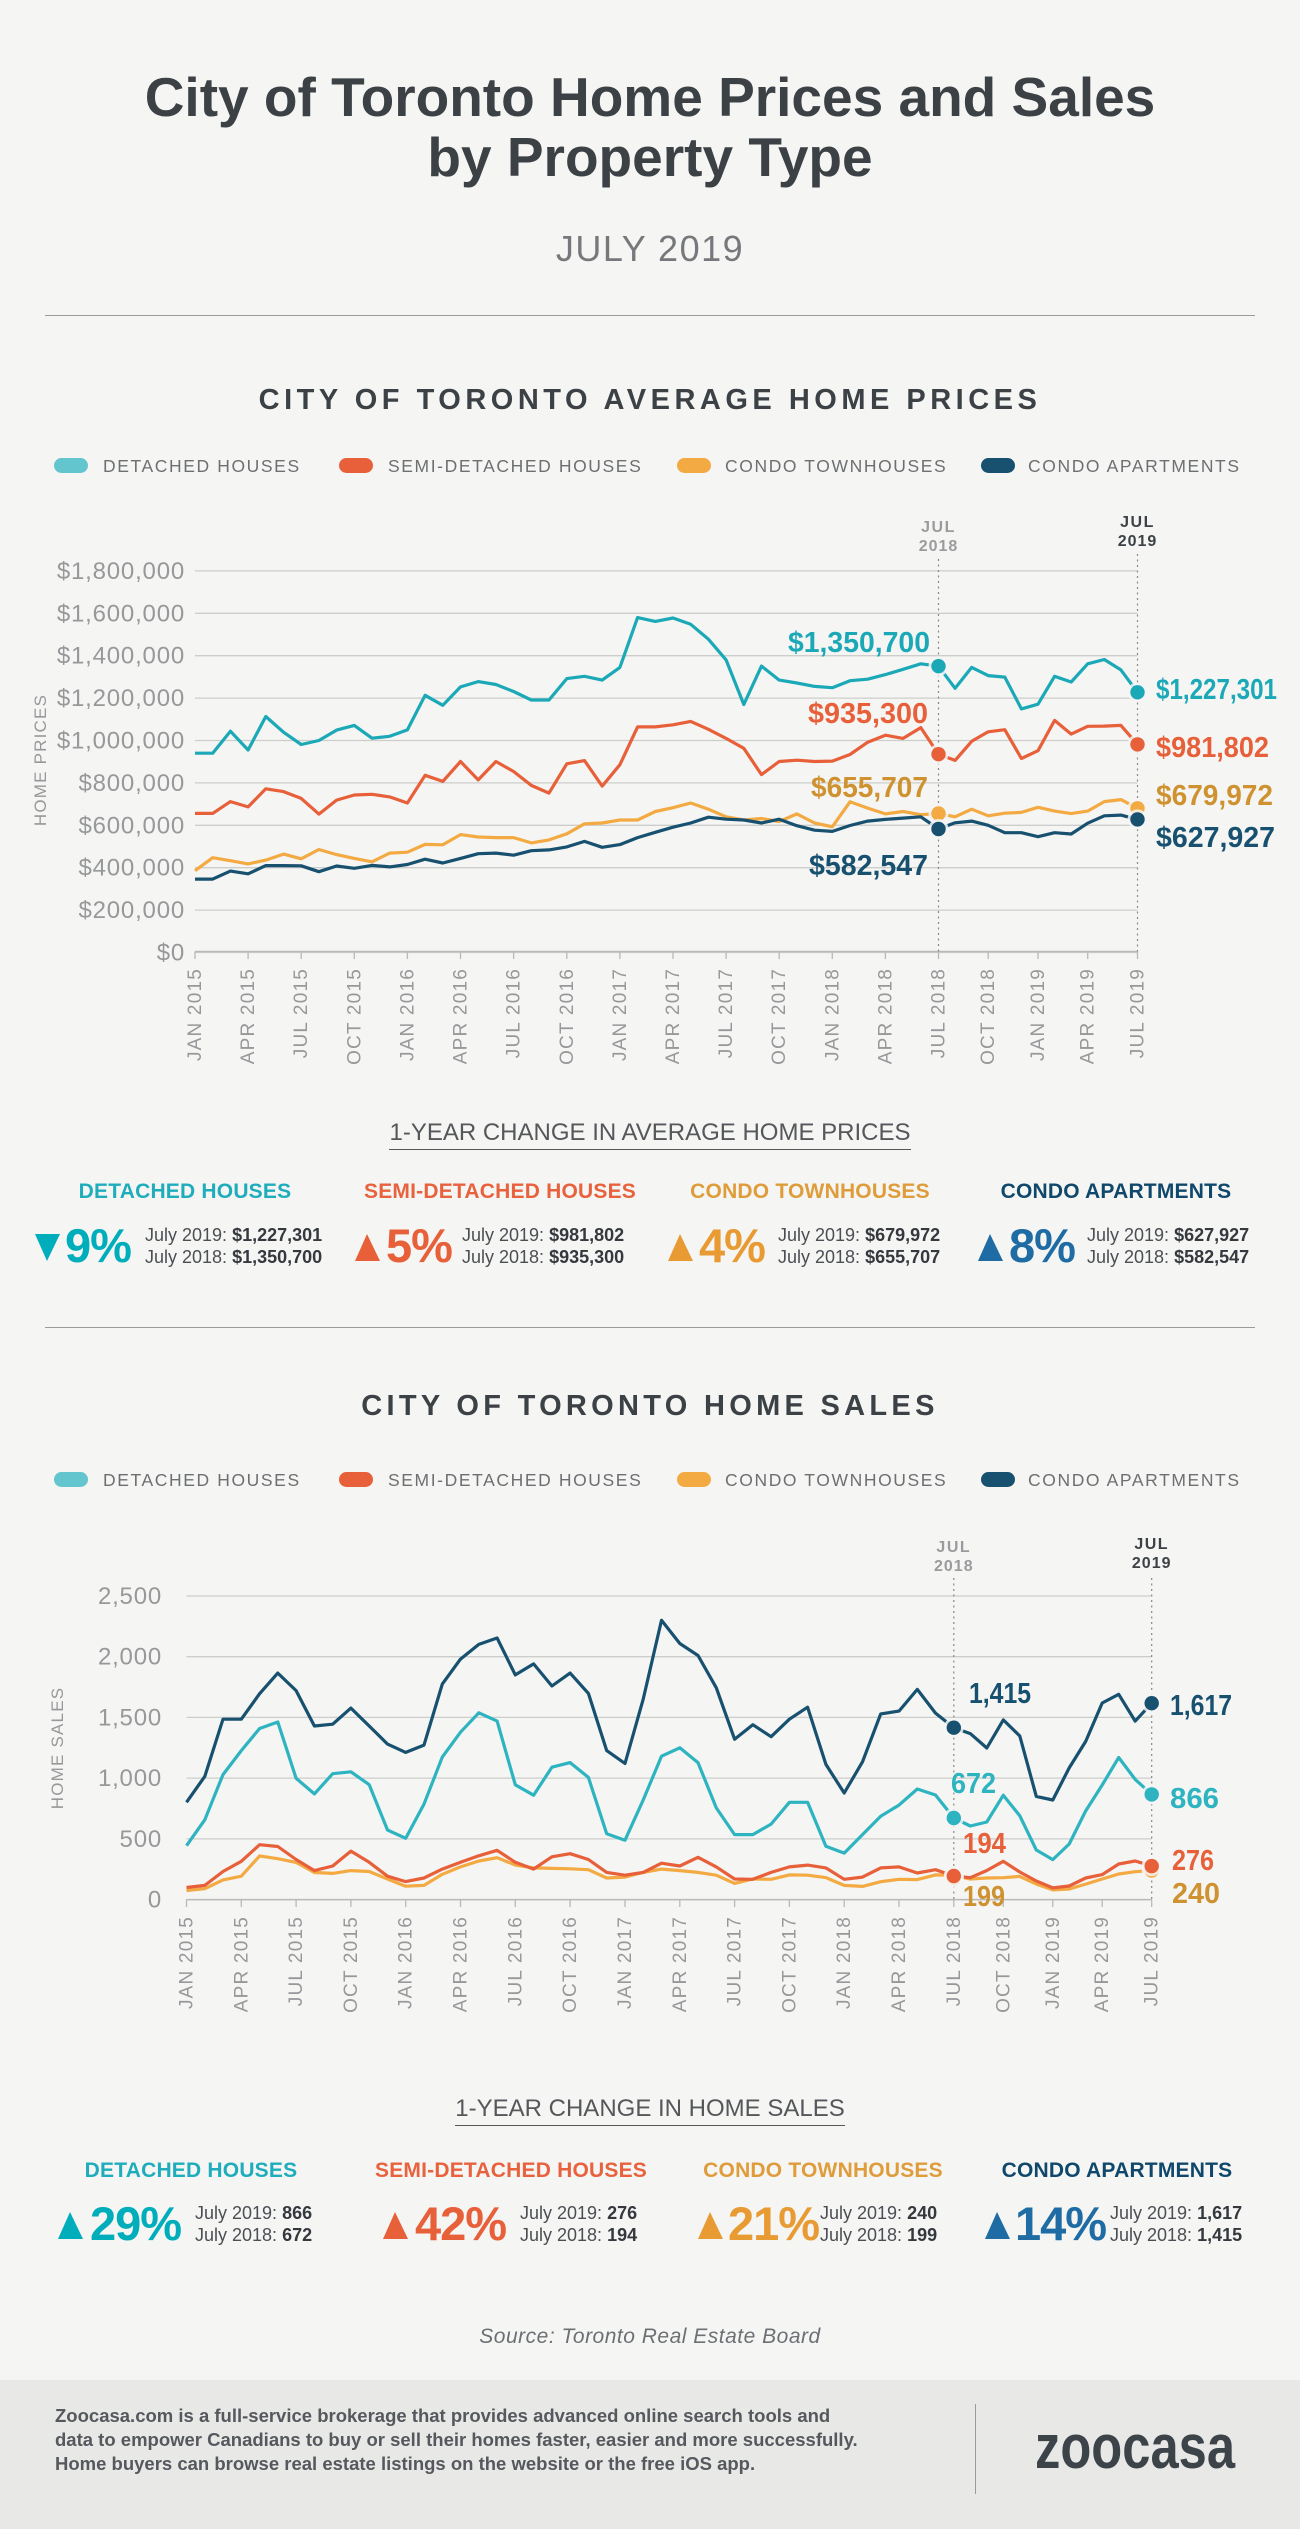 Image resolution: width=1300 pixels, height=2529 pixels. What do you see at coordinates (1216, 690) in the screenshot?
I see `svg-text: $1,227,301` at bounding box center [1216, 690].